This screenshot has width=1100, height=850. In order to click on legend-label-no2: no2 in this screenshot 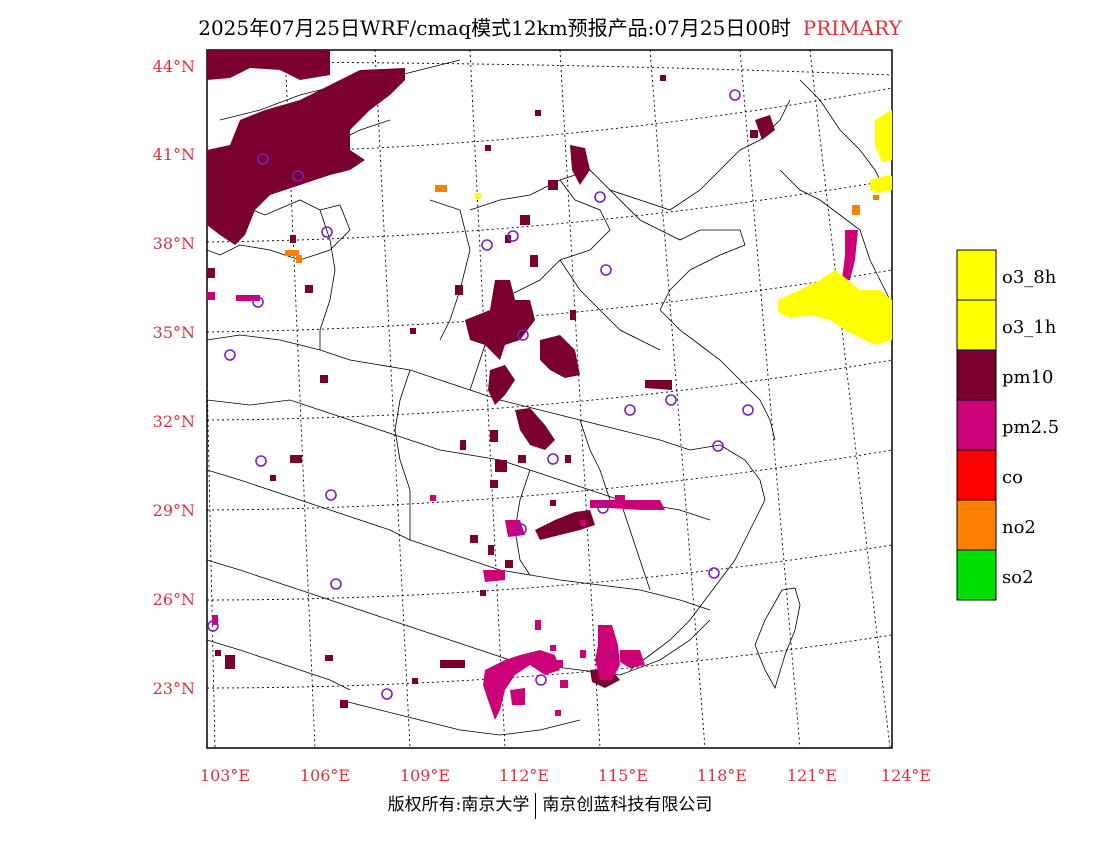, I will do `click(1019, 527)`.